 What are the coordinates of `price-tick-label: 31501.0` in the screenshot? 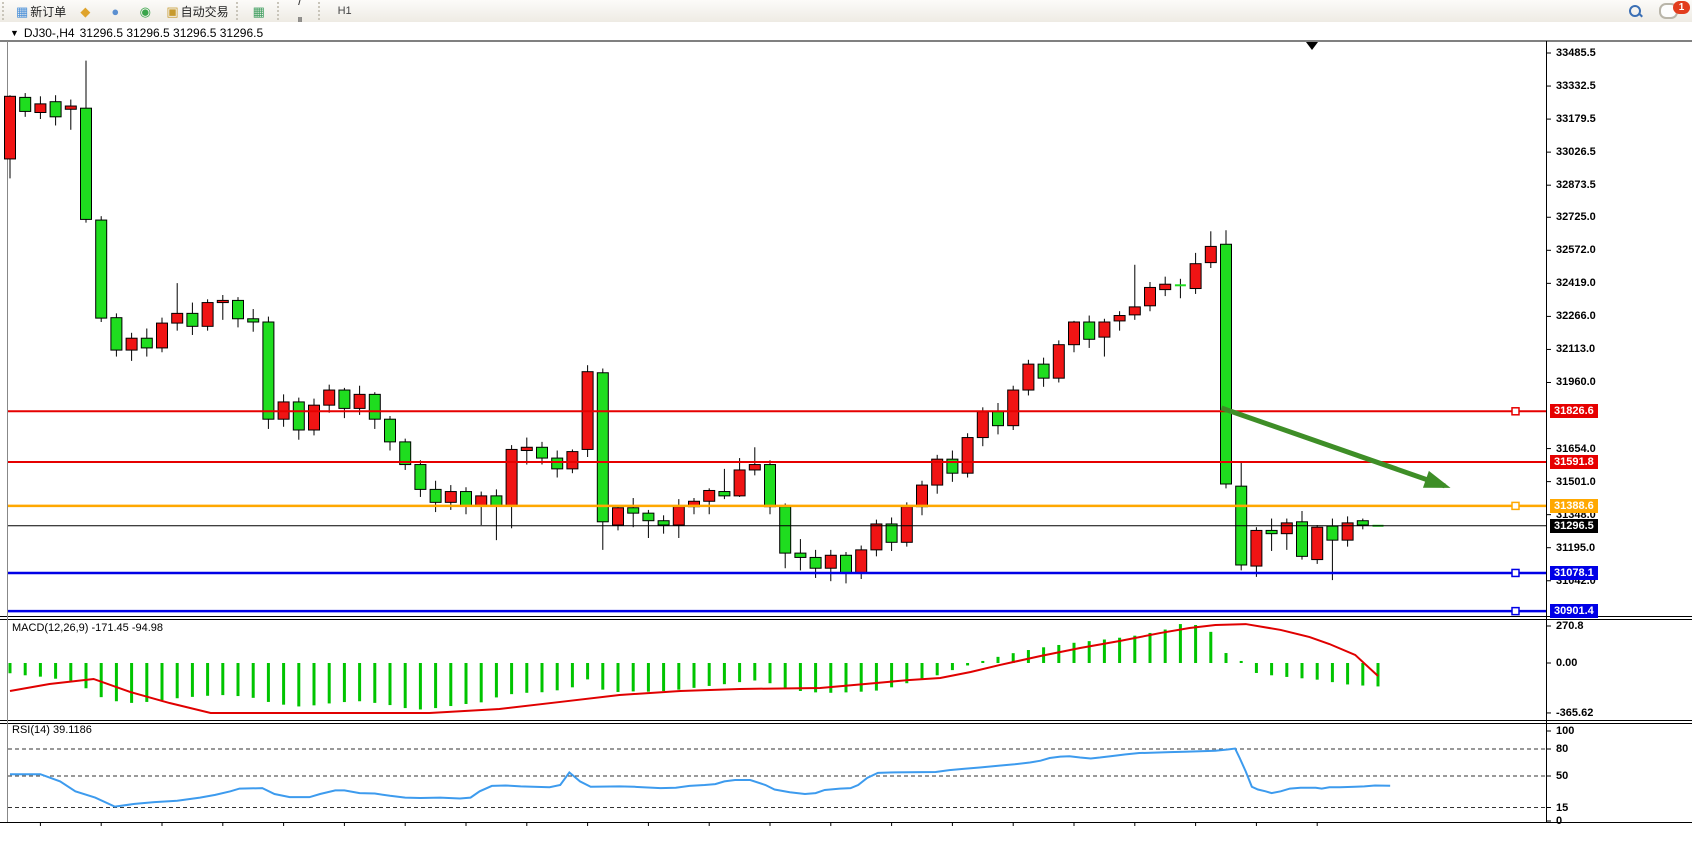 It's located at (1576, 481).